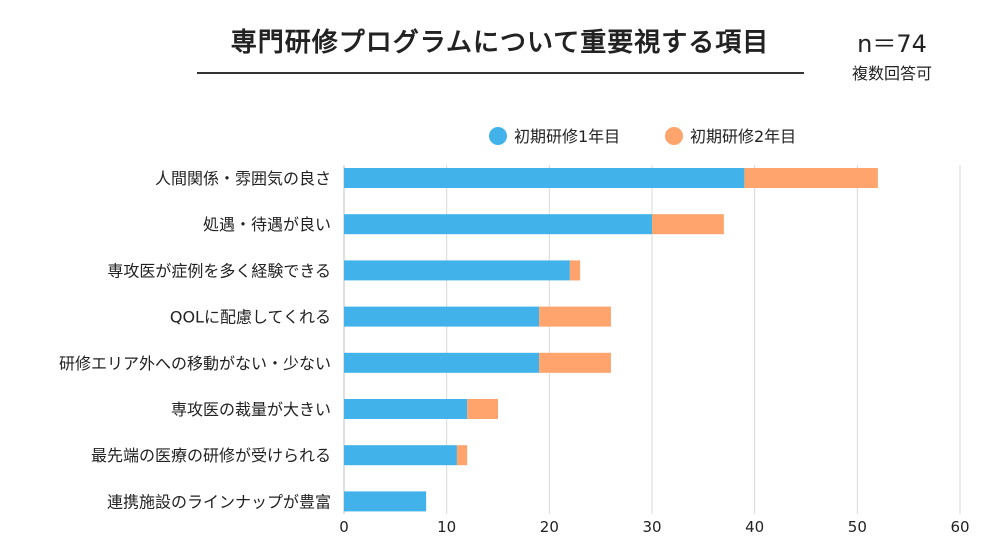  Describe the element at coordinates (811, 178) in the screenshot. I see `bar-series2-row1` at that location.